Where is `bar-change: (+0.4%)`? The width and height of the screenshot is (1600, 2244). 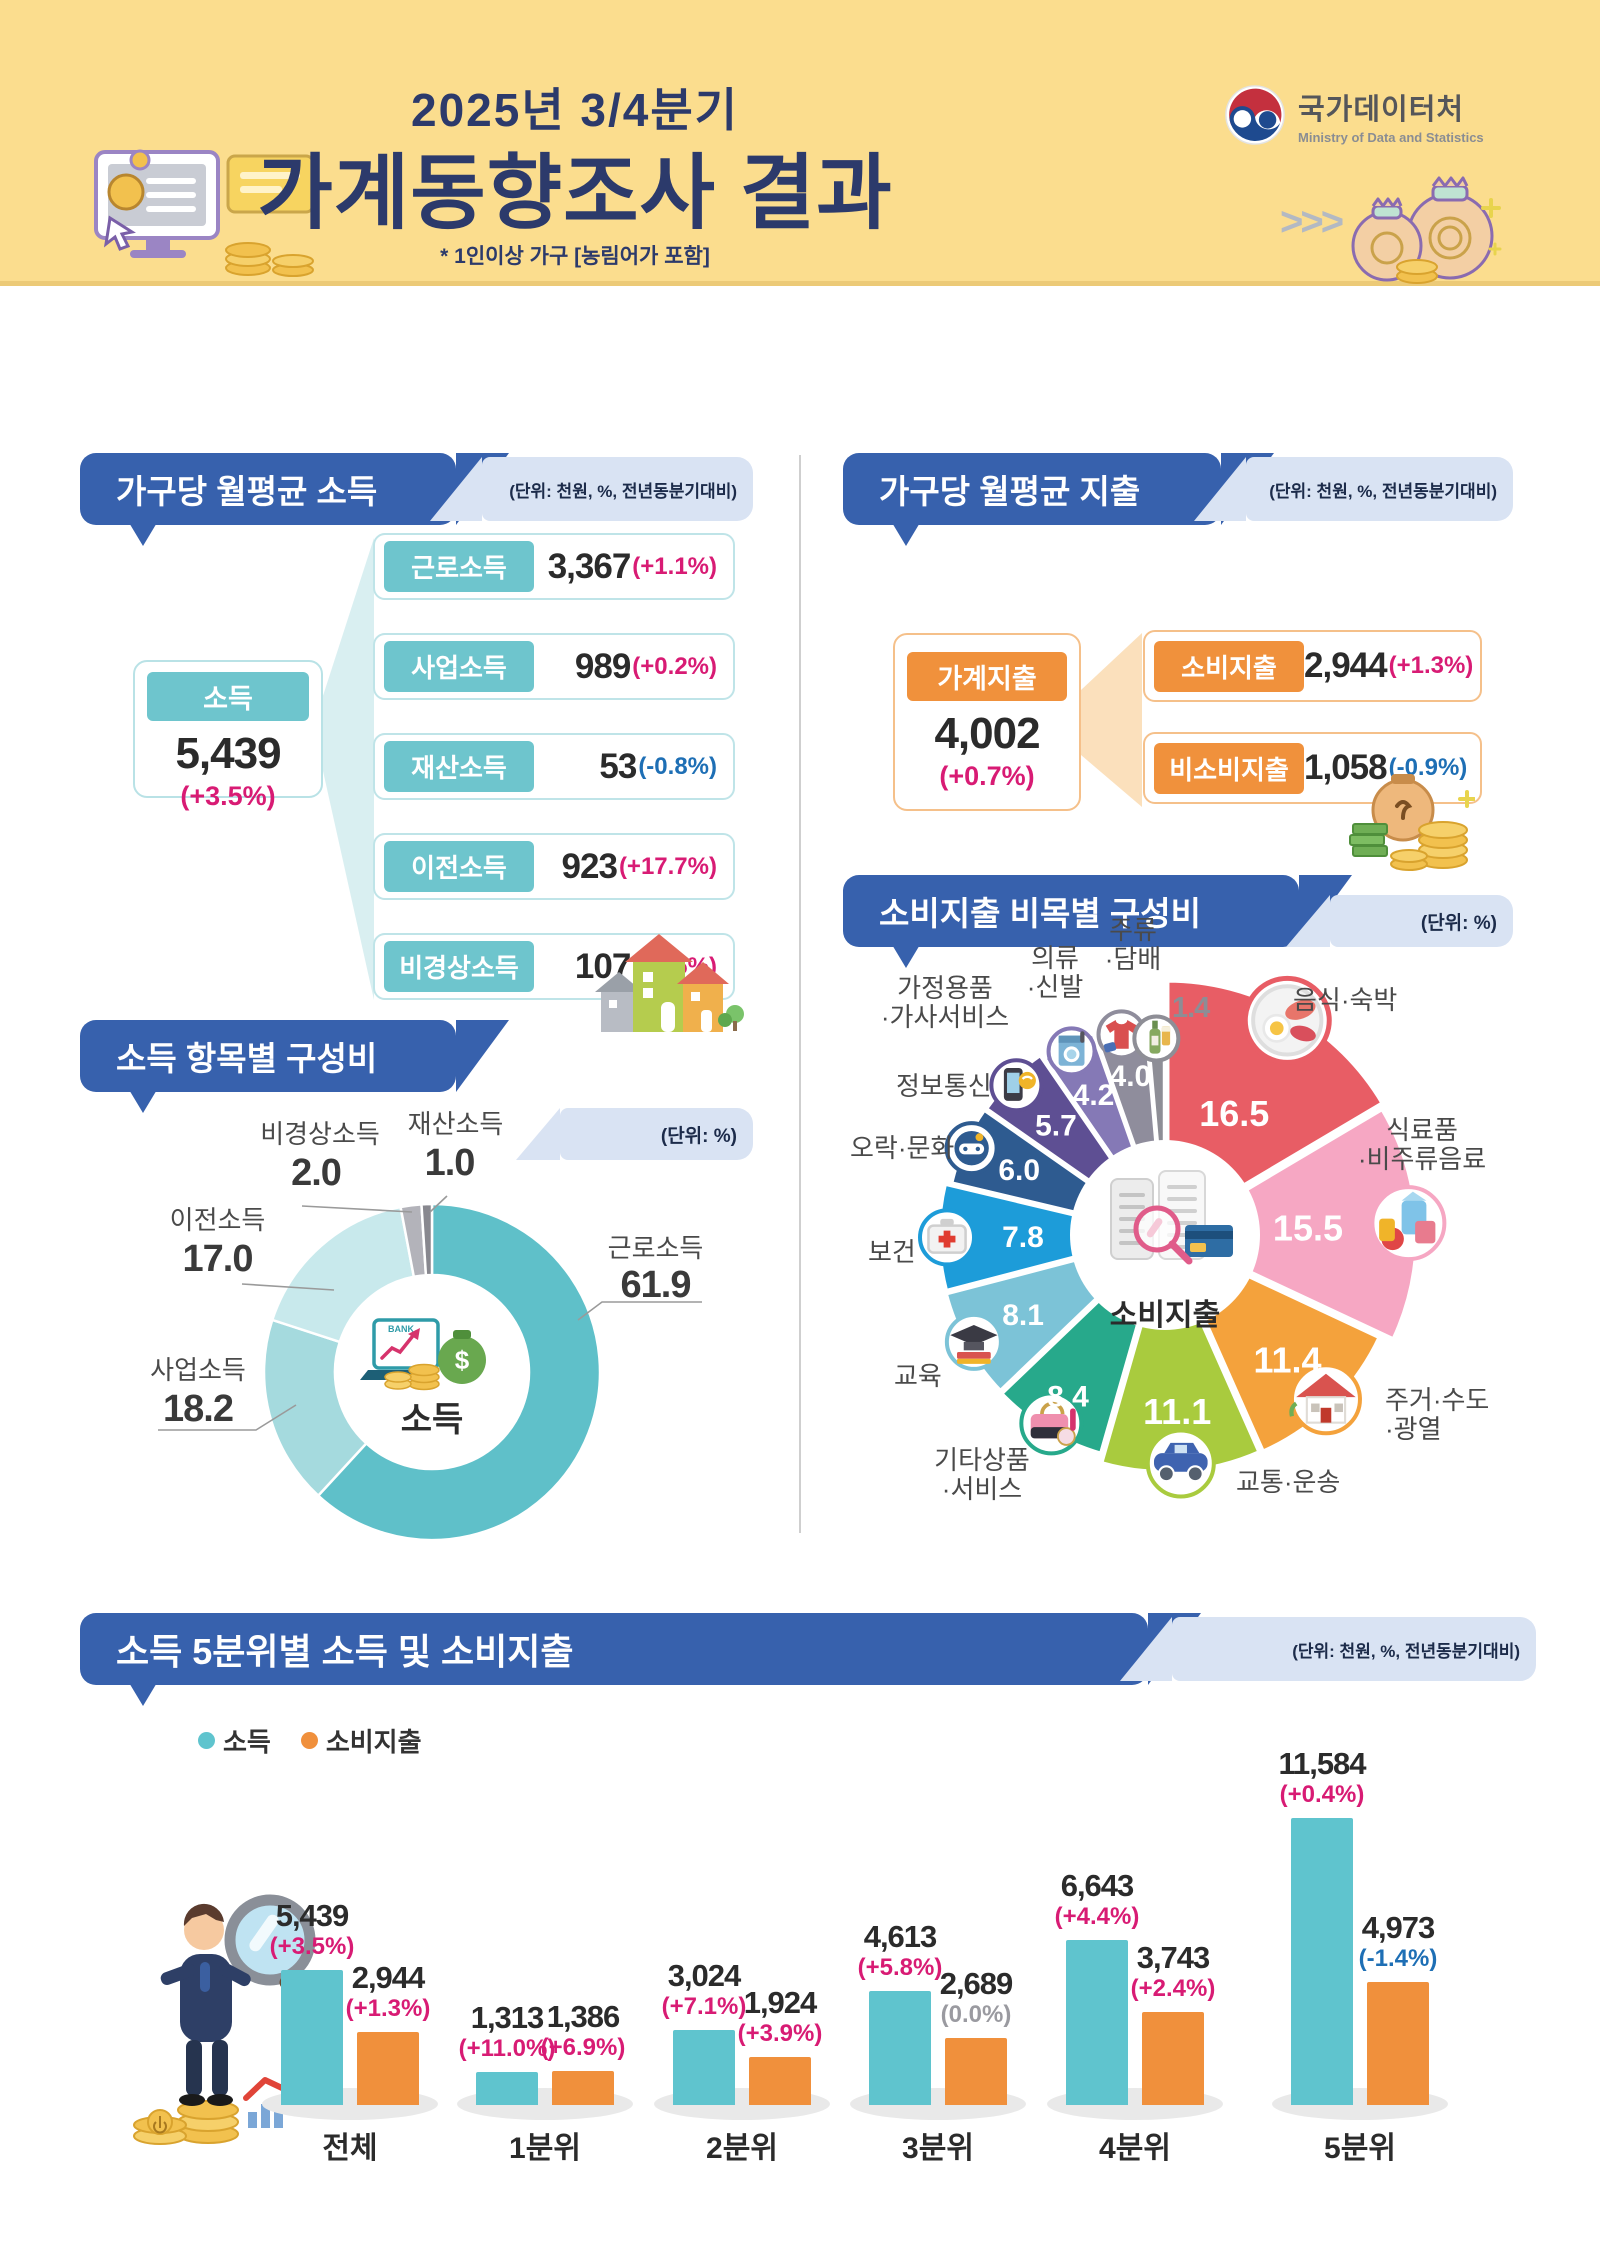 bar-change: (+0.4%) is located at coordinates (1322, 1794).